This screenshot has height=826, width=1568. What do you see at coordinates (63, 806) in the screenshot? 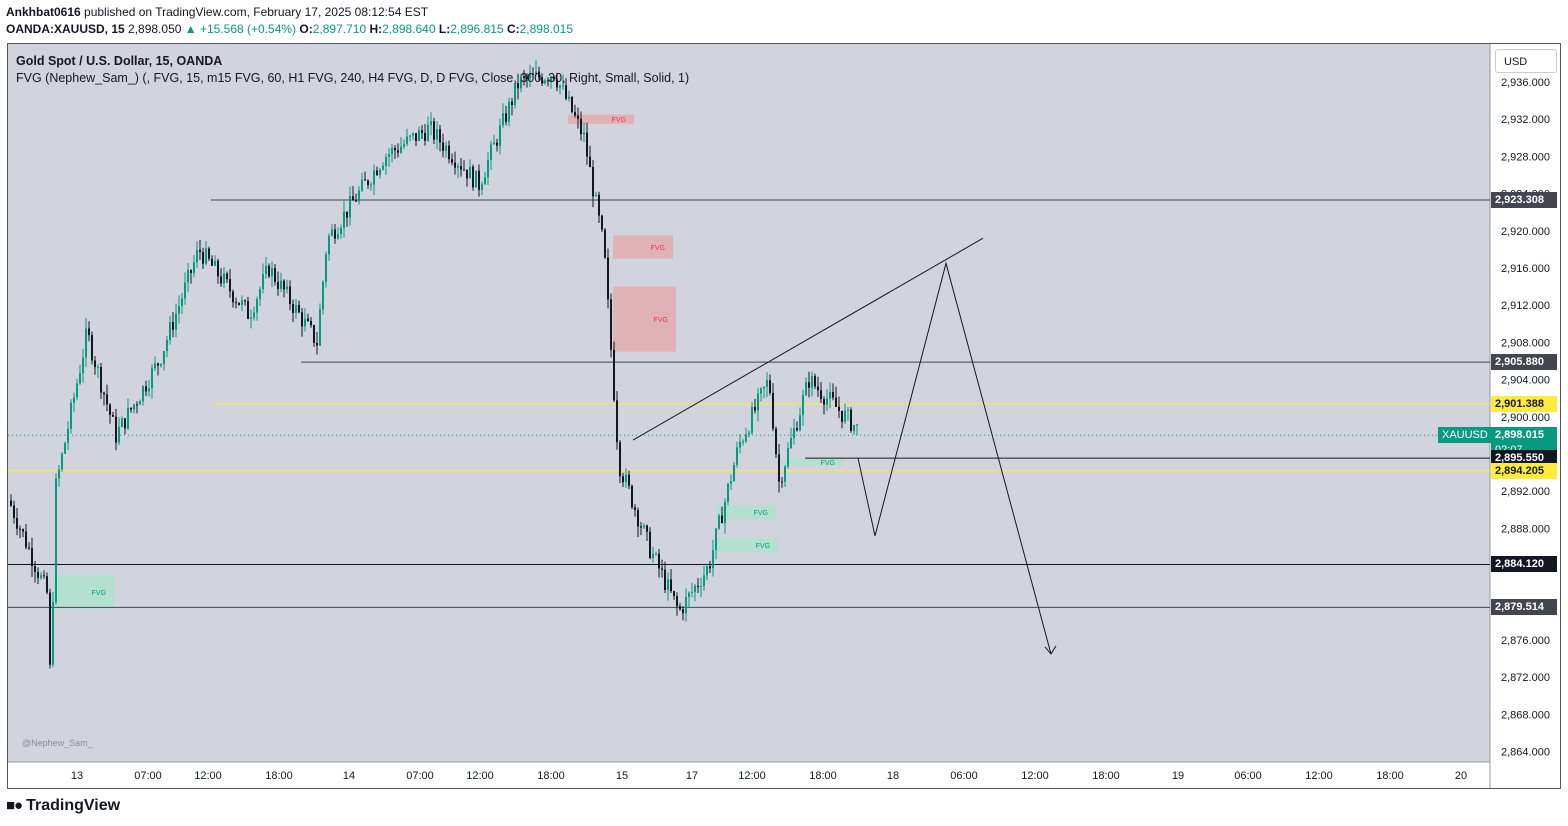
I see `tradingview-logo: ■● TradingView` at bounding box center [63, 806].